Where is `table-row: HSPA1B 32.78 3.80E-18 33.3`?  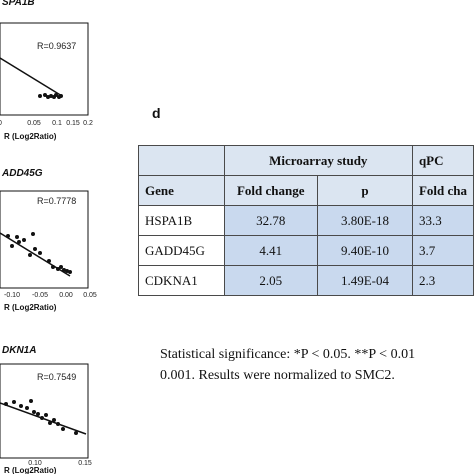 table-row: HSPA1B 32.78 3.80E-18 33.3 is located at coordinates (306, 220).